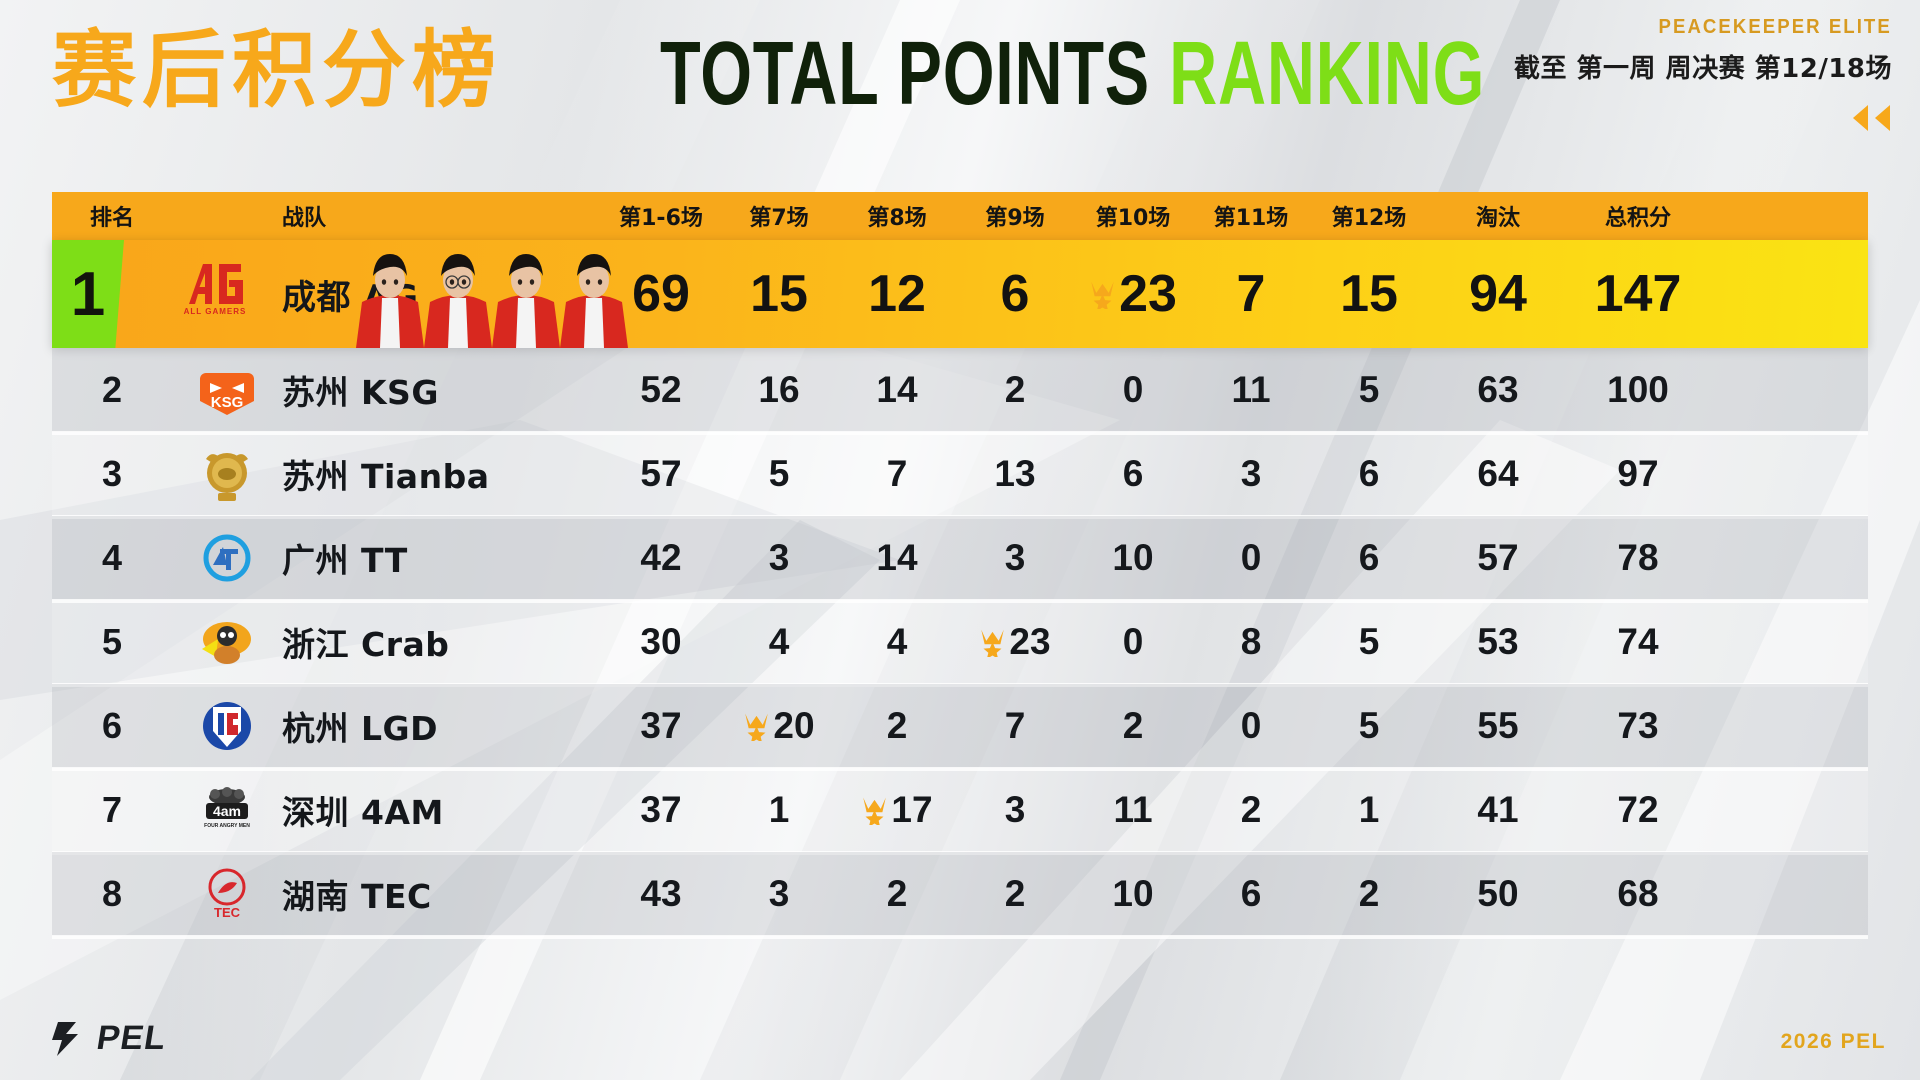 The height and width of the screenshot is (1080, 1920). What do you see at coordinates (1327, 74) in the screenshot?
I see `title-ranking: RANKING` at bounding box center [1327, 74].